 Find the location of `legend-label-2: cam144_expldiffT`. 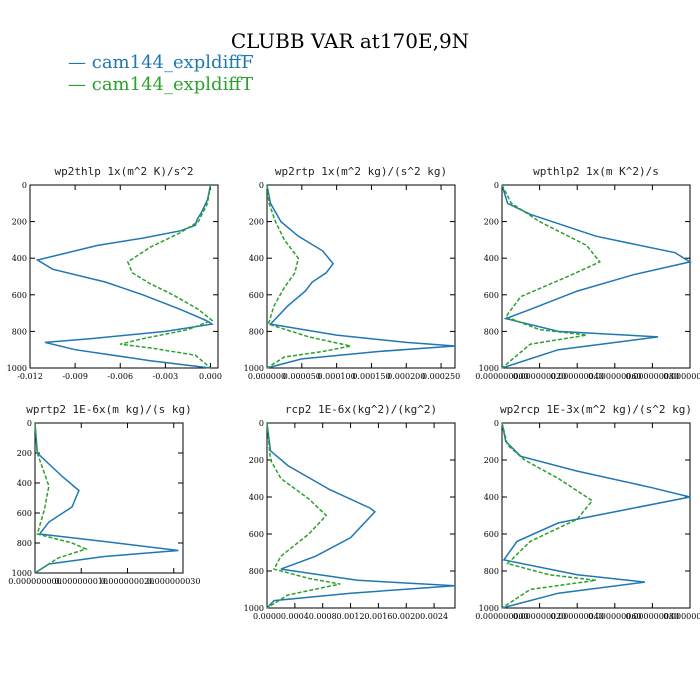

legend-label-2: cam144_expldiffT is located at coordinates (172, 84).